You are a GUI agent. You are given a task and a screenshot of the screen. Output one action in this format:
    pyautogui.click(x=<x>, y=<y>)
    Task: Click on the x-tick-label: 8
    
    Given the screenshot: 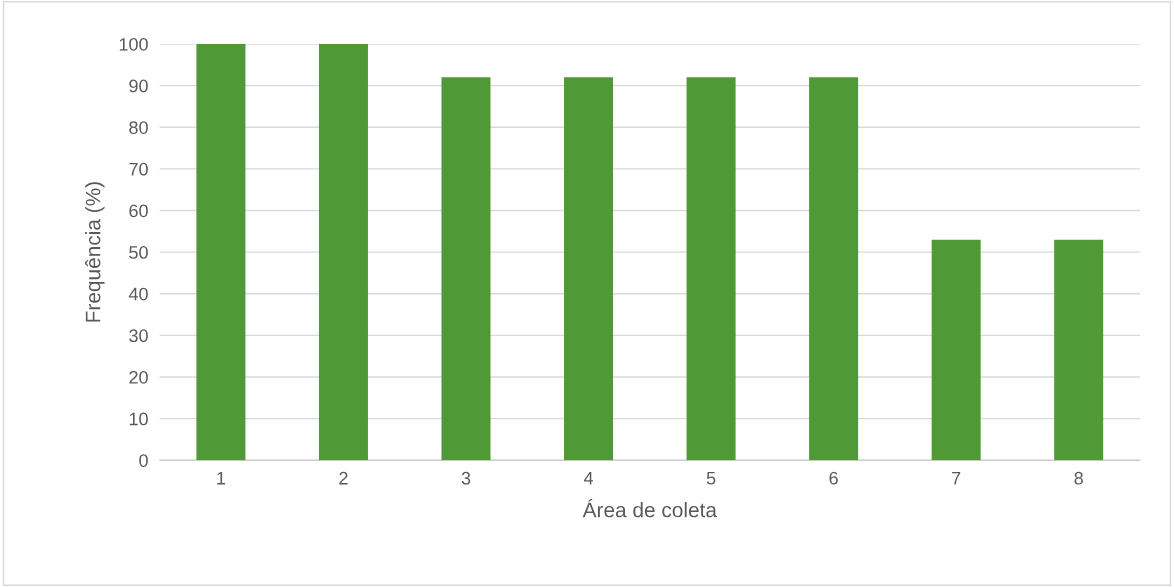 What is the action you would take?
    pyautogui.click(x=1078, y=478)
    